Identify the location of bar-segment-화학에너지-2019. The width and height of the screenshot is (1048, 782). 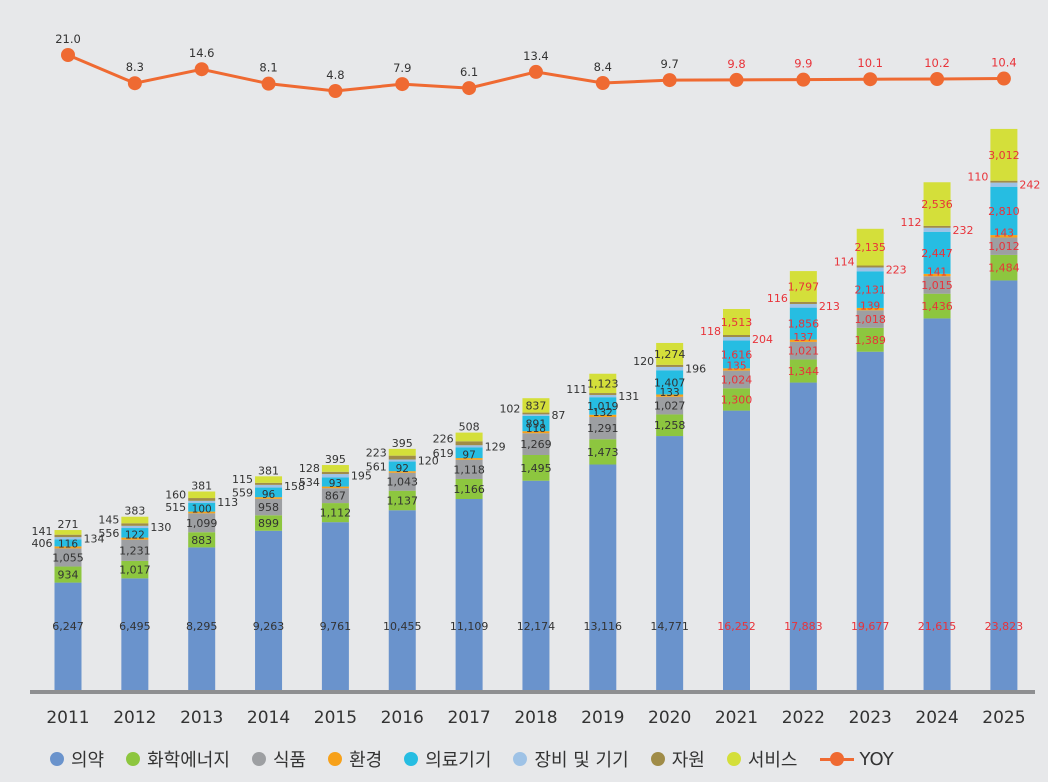
(603, 452).